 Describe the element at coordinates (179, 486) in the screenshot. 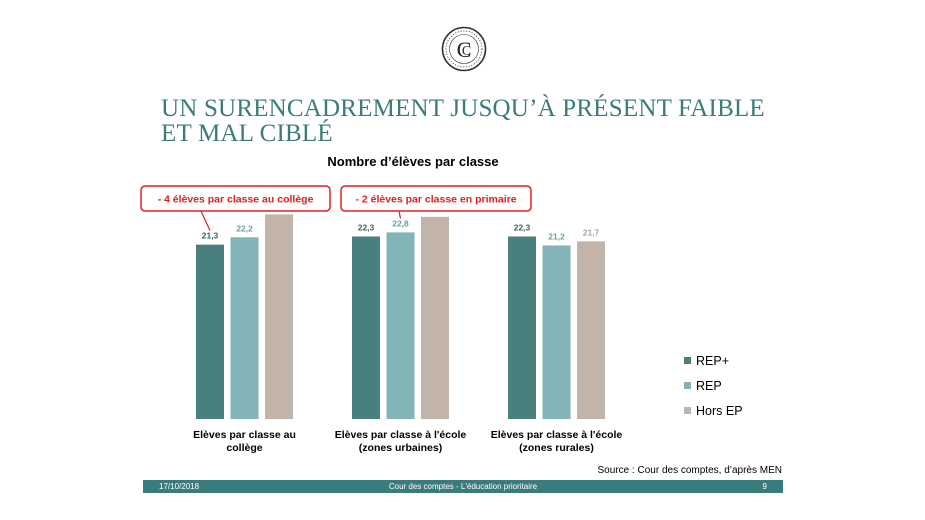

I see `footer-date: 17/10/2018` at that location.